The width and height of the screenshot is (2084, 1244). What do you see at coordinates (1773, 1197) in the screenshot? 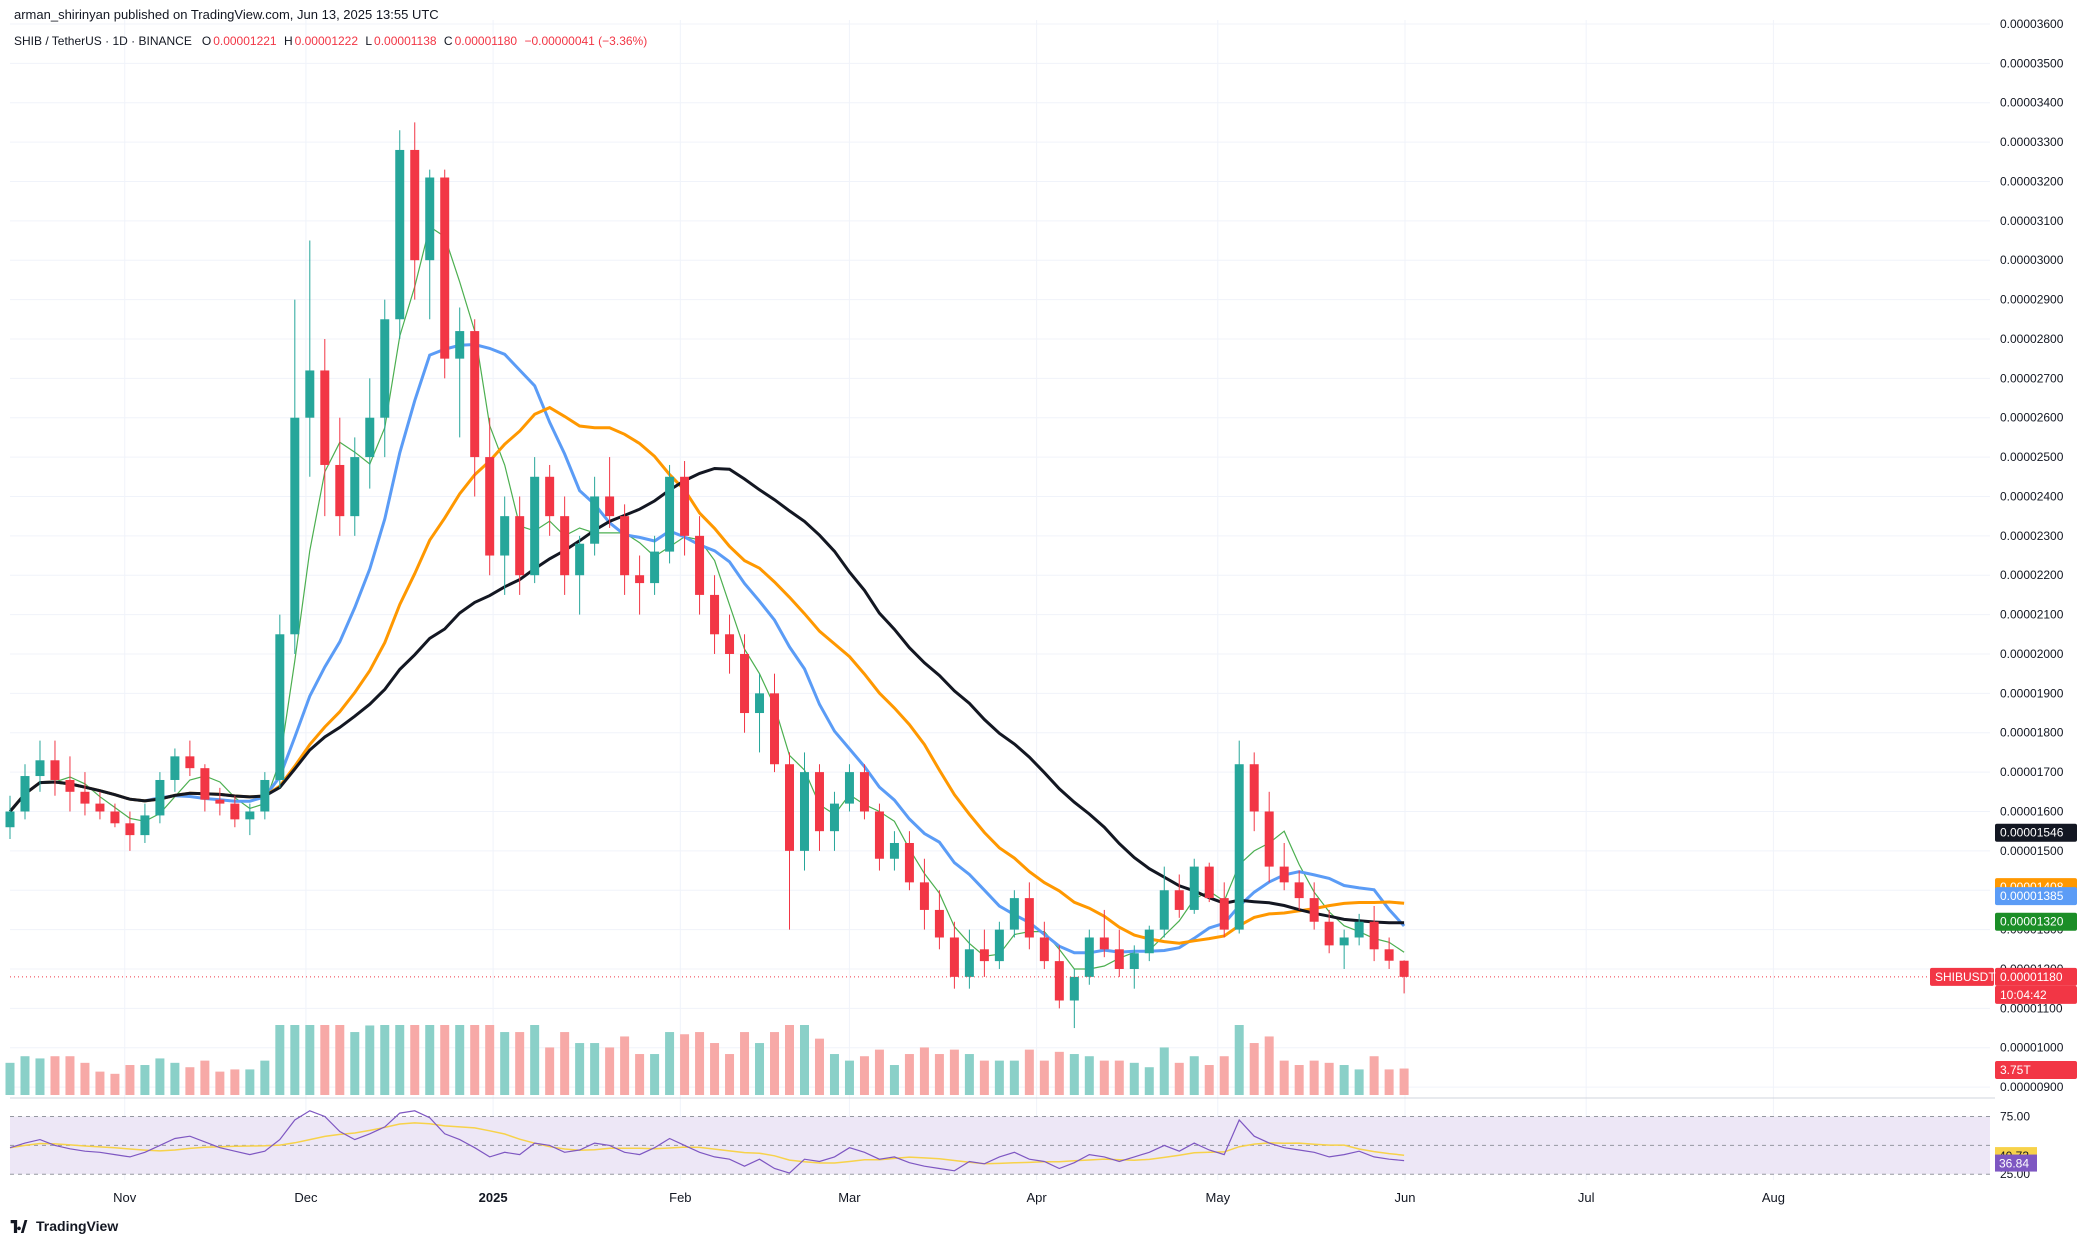
I see `time-tick-label: Aug` at bounding box center [1773, 1197].